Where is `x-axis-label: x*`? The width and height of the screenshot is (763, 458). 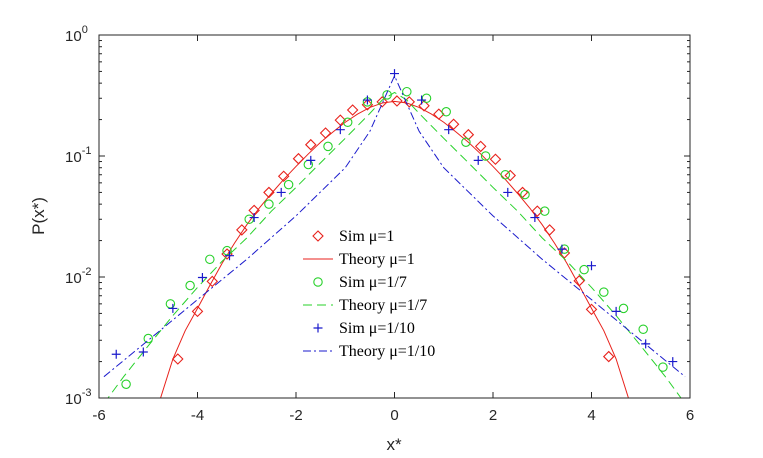 x-axis-label: x* is located at coordinates (394, 444).